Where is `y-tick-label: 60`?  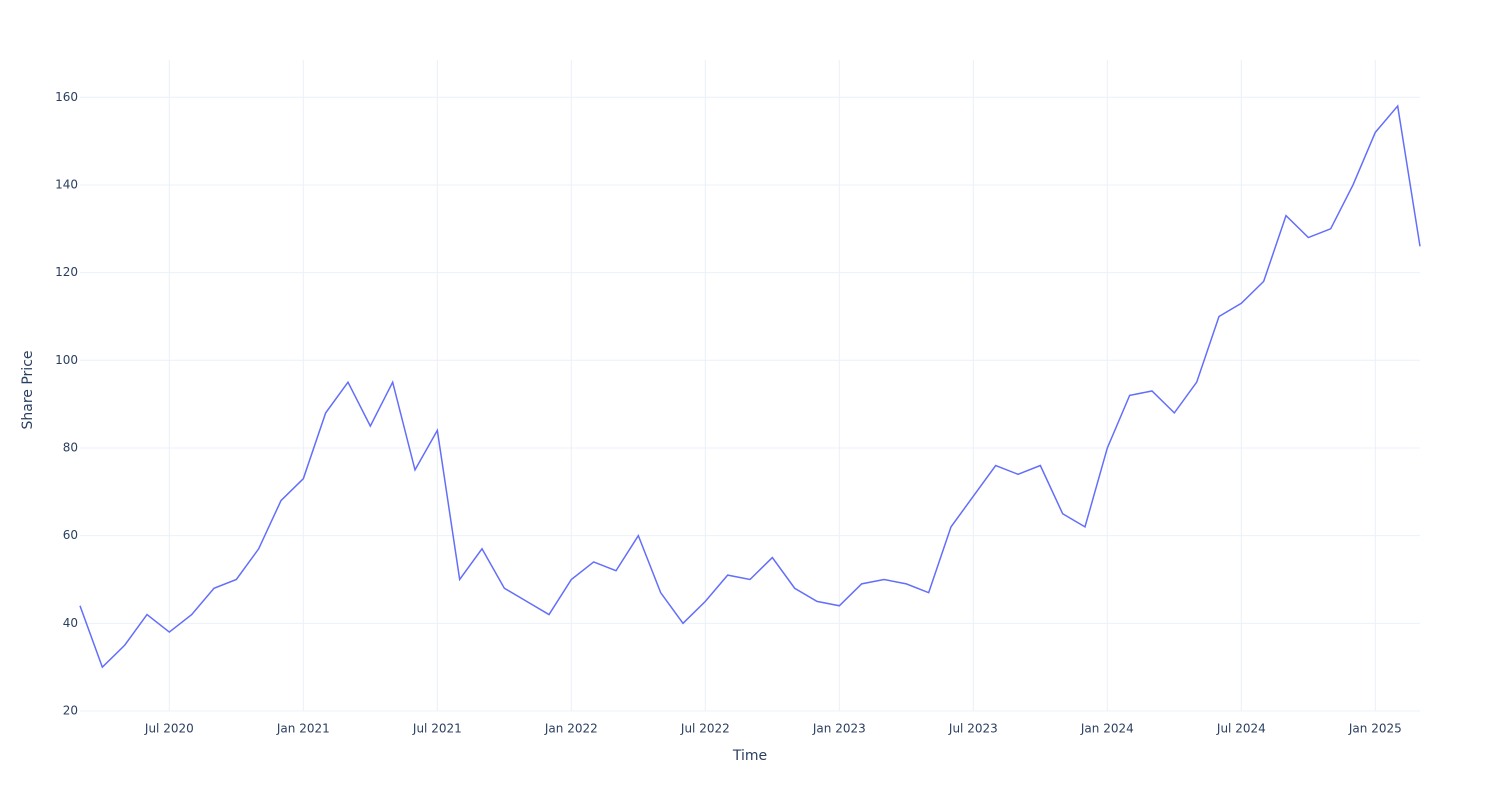 y-tick-label: 60 is located at coordinates (70, 535).